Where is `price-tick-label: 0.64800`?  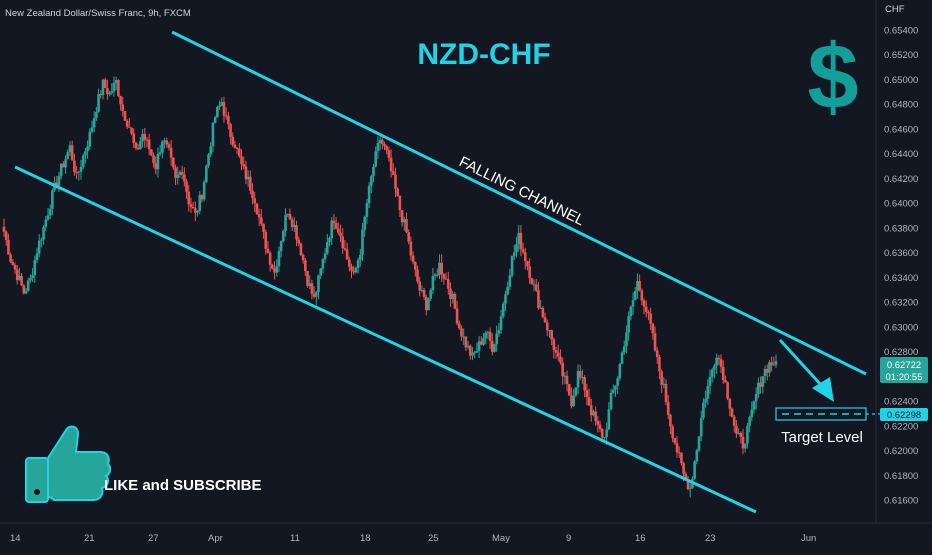
price-tick-label: 0.64800 is located at coordinates (901, 105).